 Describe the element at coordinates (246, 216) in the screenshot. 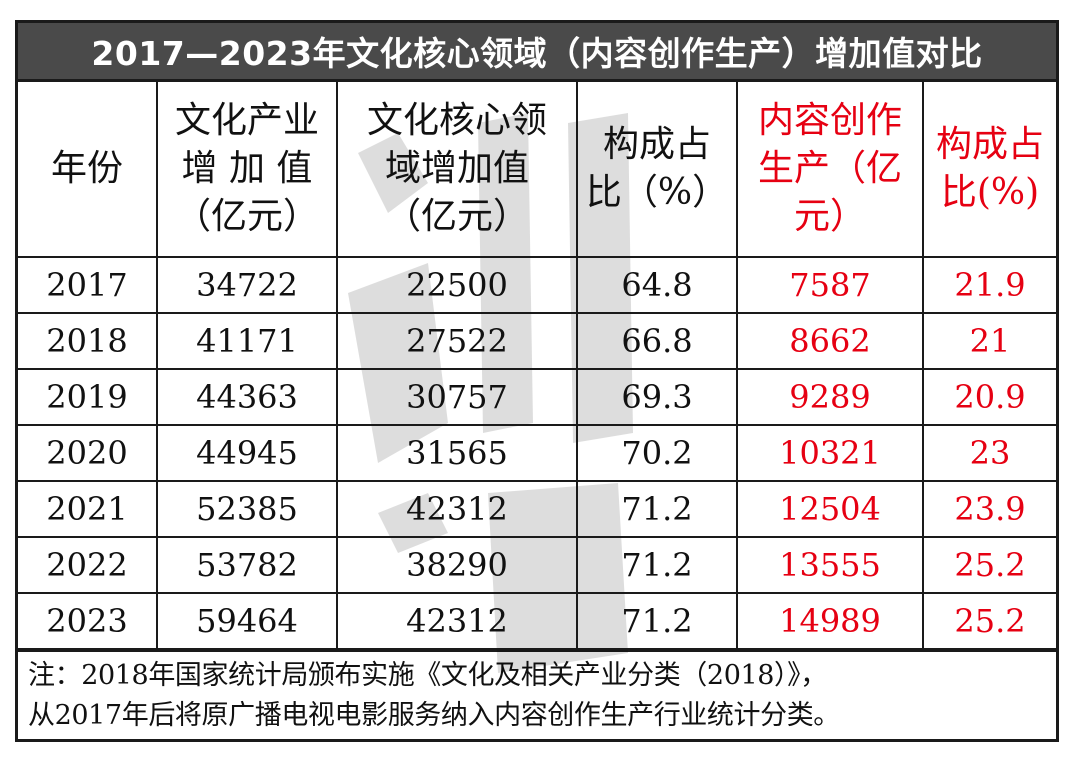

I see `header-industry-value-line: （亿元）` at that location.